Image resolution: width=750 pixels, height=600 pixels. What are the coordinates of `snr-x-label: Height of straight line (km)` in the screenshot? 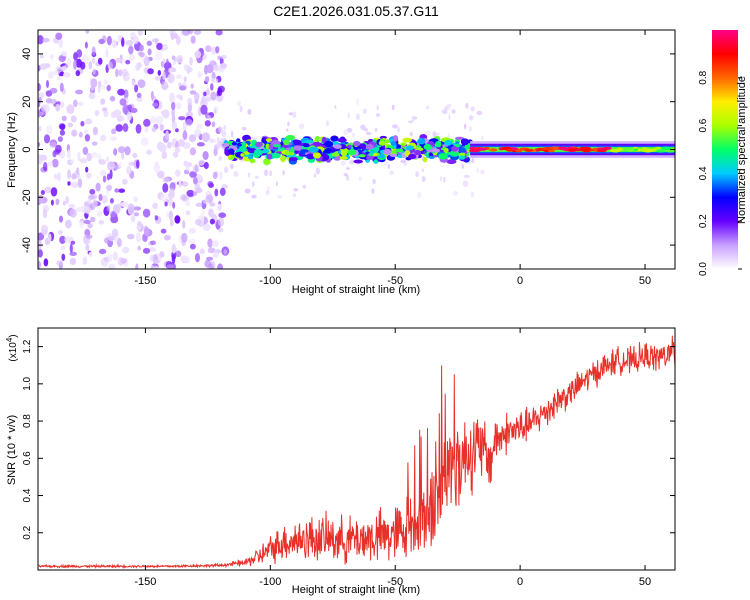 It's located at (356, 590).